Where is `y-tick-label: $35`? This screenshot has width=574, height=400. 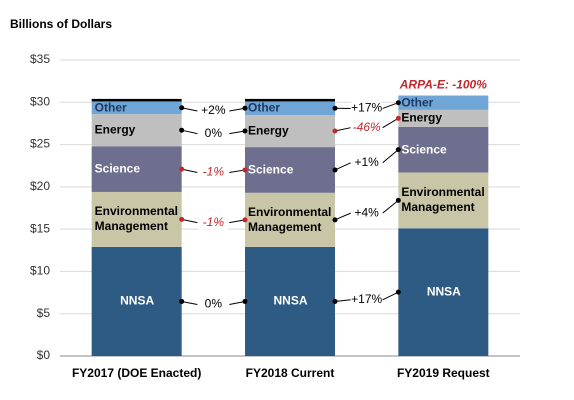 y-tick-label: $35 is located at coordinates (40, 59).